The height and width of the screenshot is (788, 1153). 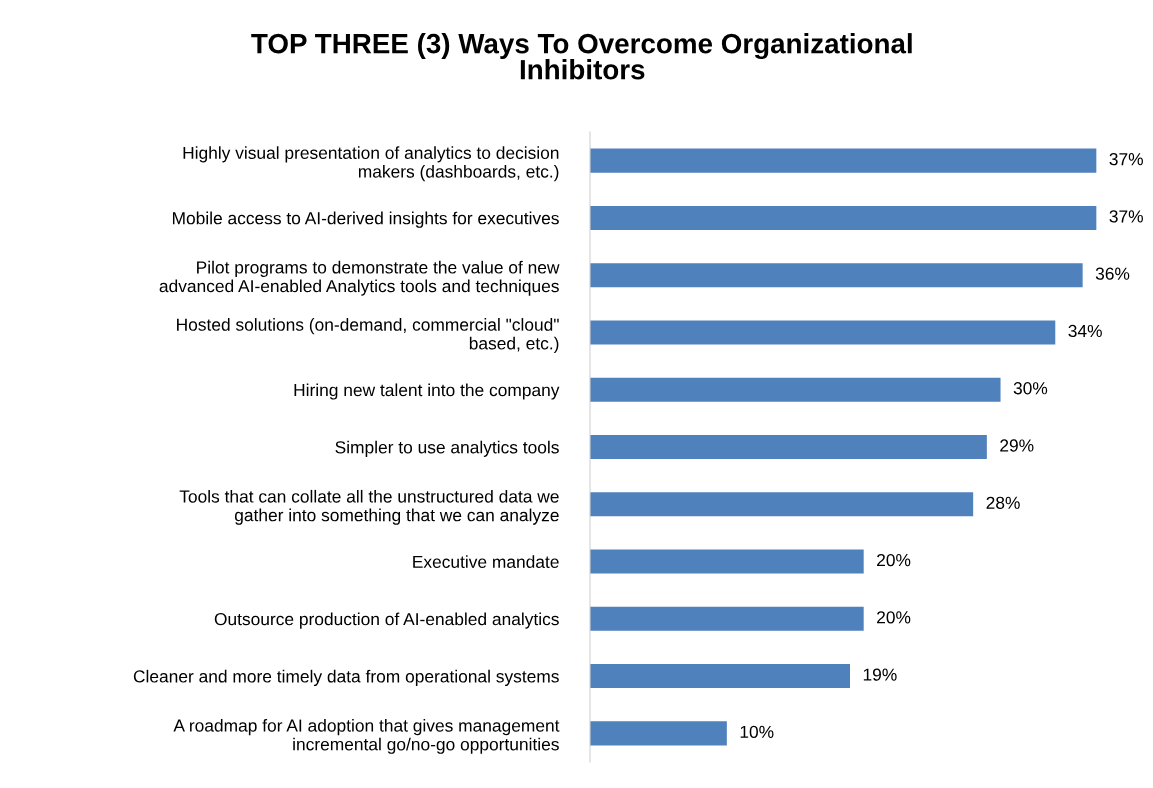 I want to click on y-tick-label: Hiring new talent into the company, so click(x=427, y=391).